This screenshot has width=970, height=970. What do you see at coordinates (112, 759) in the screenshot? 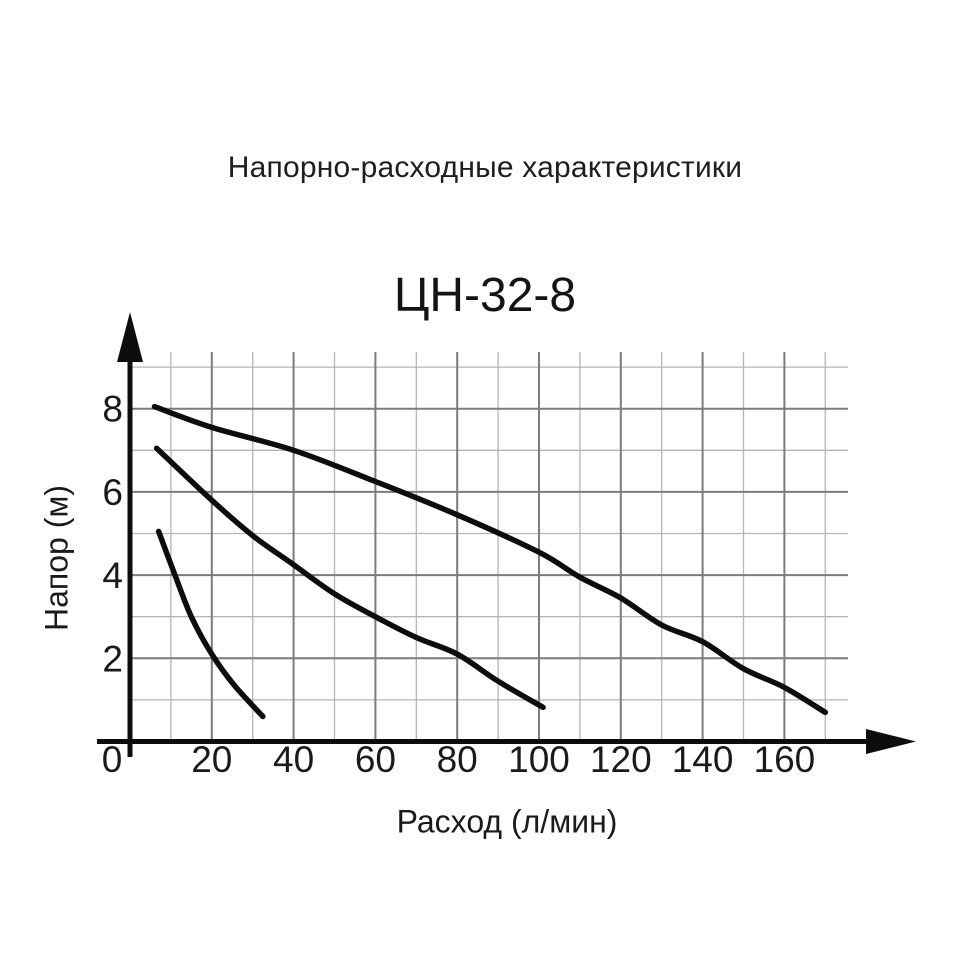
I see `x-tick-label: 0` at bounding box center [112, 759].